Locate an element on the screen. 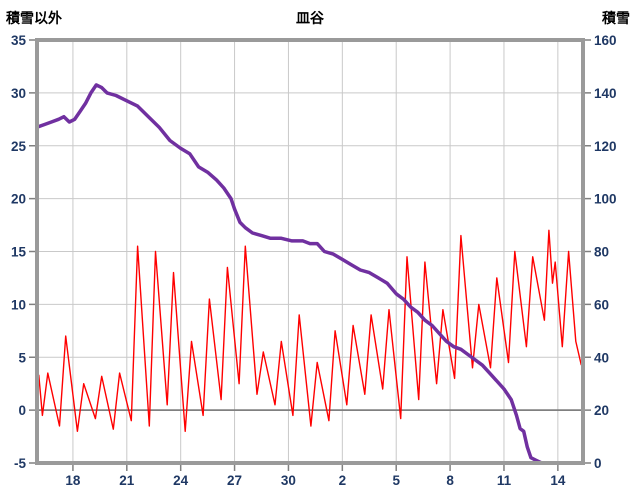 Image resolution: width=636 pixels, height=501 pixels. left-axis-tick-label: 10 is located at coordinates (18, 304).